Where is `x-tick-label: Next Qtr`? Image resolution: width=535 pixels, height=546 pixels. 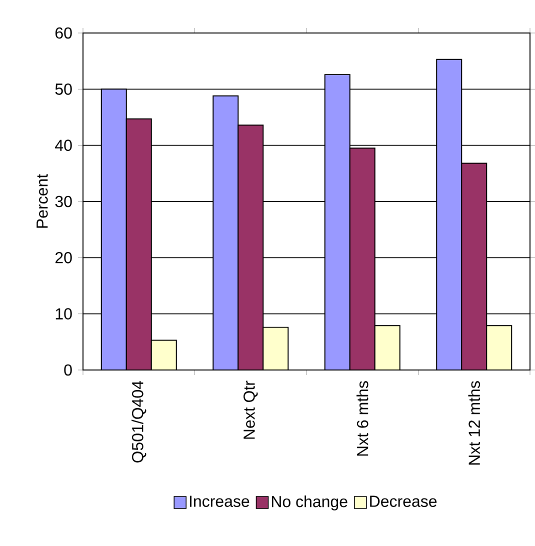 x-tick-label: Next Qtr is located at coordinates (250, 409).